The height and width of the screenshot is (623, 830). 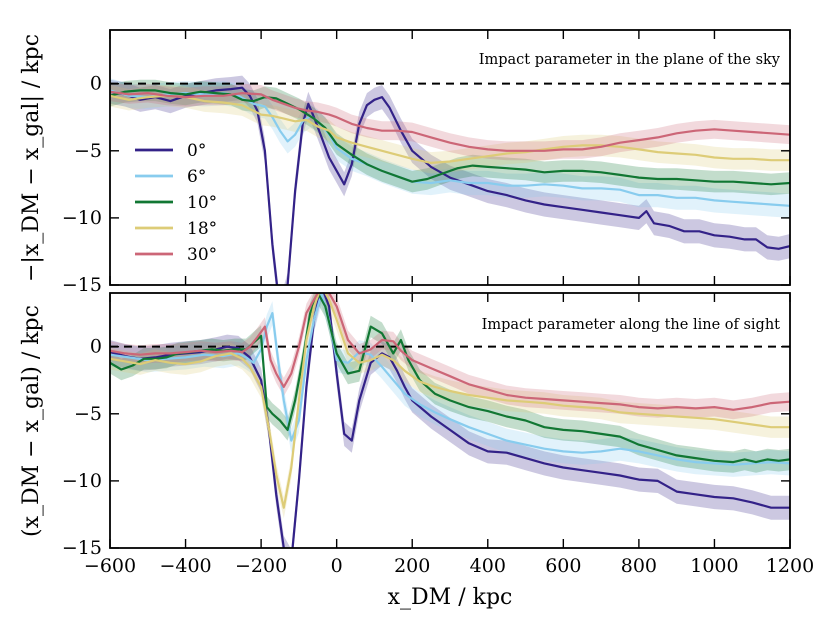 What do you see at coordinates (31, 421) in the screenshot?
I see `bottom-y-axis-label: (x_DM − x_gal) / kpc` at bounding box center [31, 421].